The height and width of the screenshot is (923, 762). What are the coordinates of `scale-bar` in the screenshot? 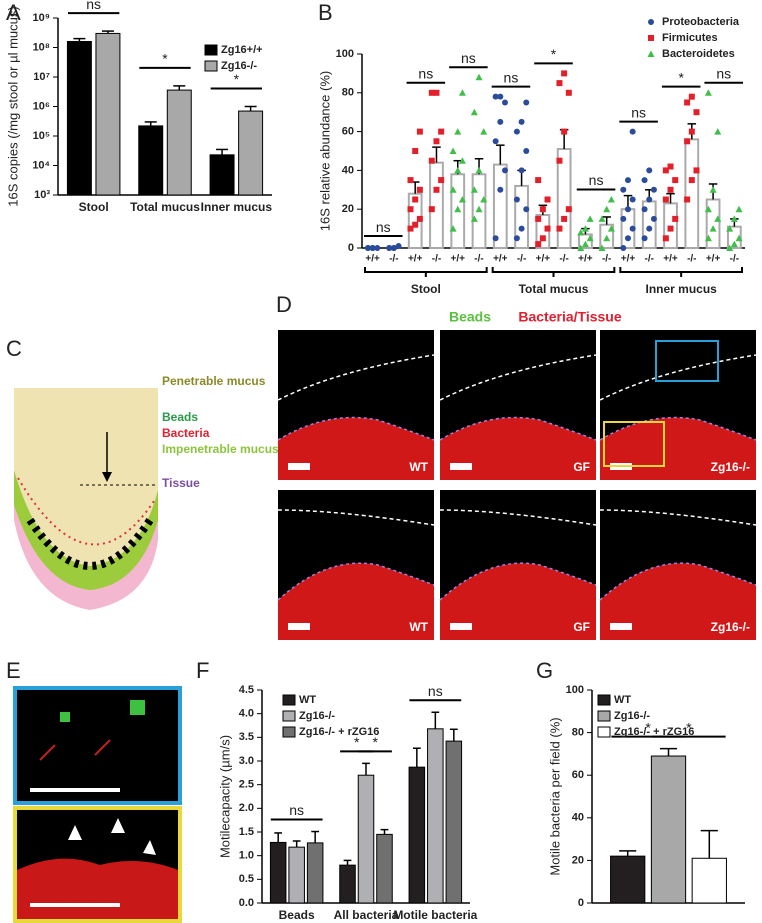 It's located at (621, 626).